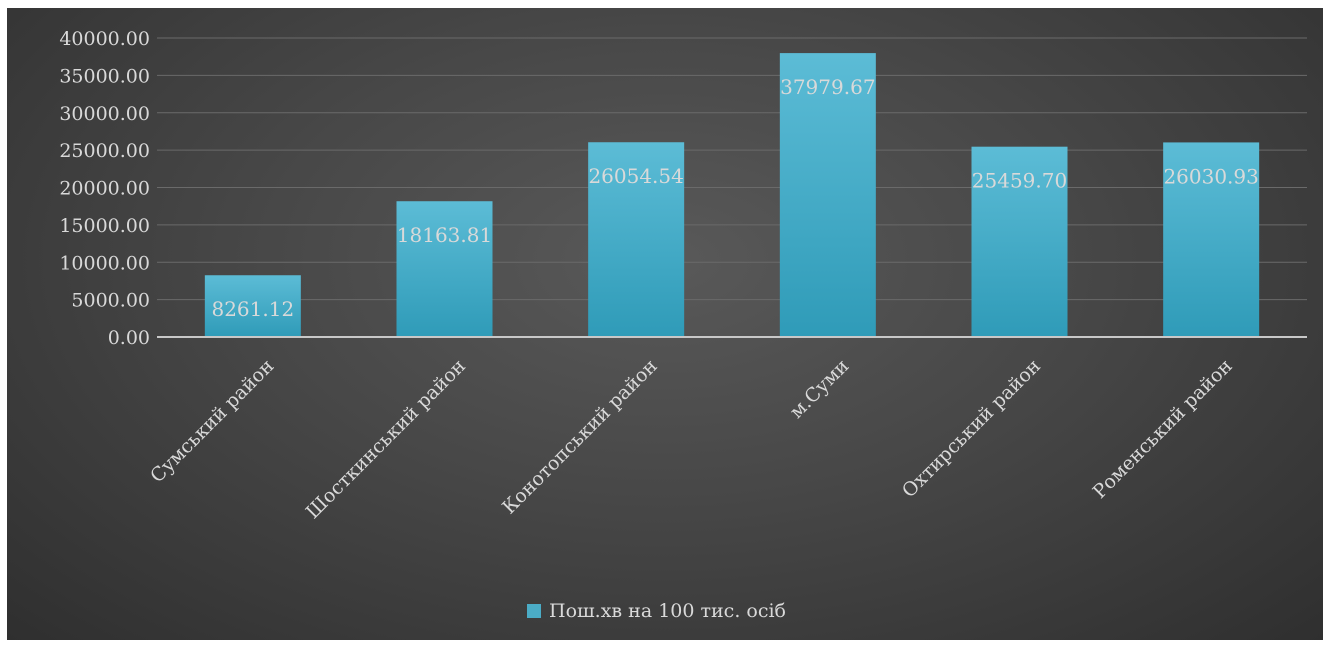 The height and width of the screenshot is (645, 1330). Describe the element at coordinates (104, 39) in the screenshot. I see `y-tick-label: 40000.00` at that location.